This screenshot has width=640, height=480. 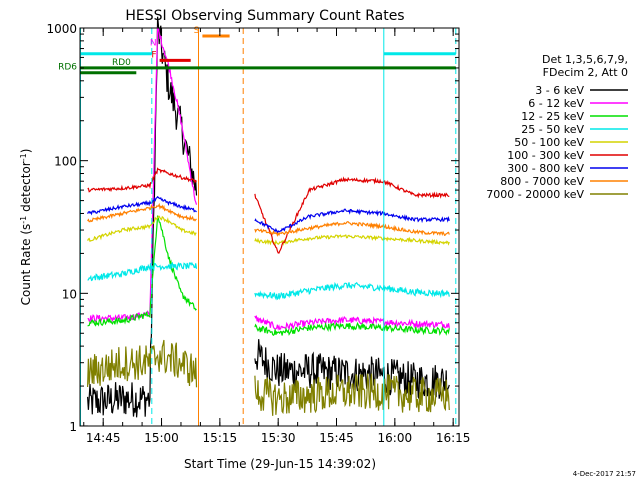 What do you see at coordinates (552, 116) in the screenshot?
I see `legend-label: 12 - 25 keV` at bounding box center [552, 116].